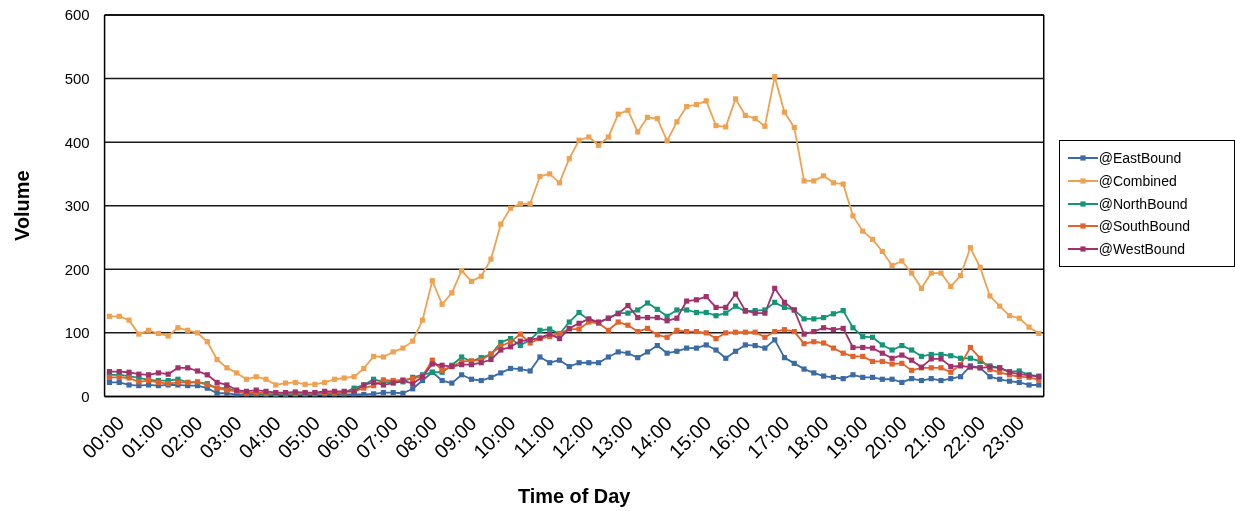 This screenshot has width=1235, height=511. Describe the element at coordinates (574, 496) in the screenshot. I see `x-axis-title: Time of Day` at that location.